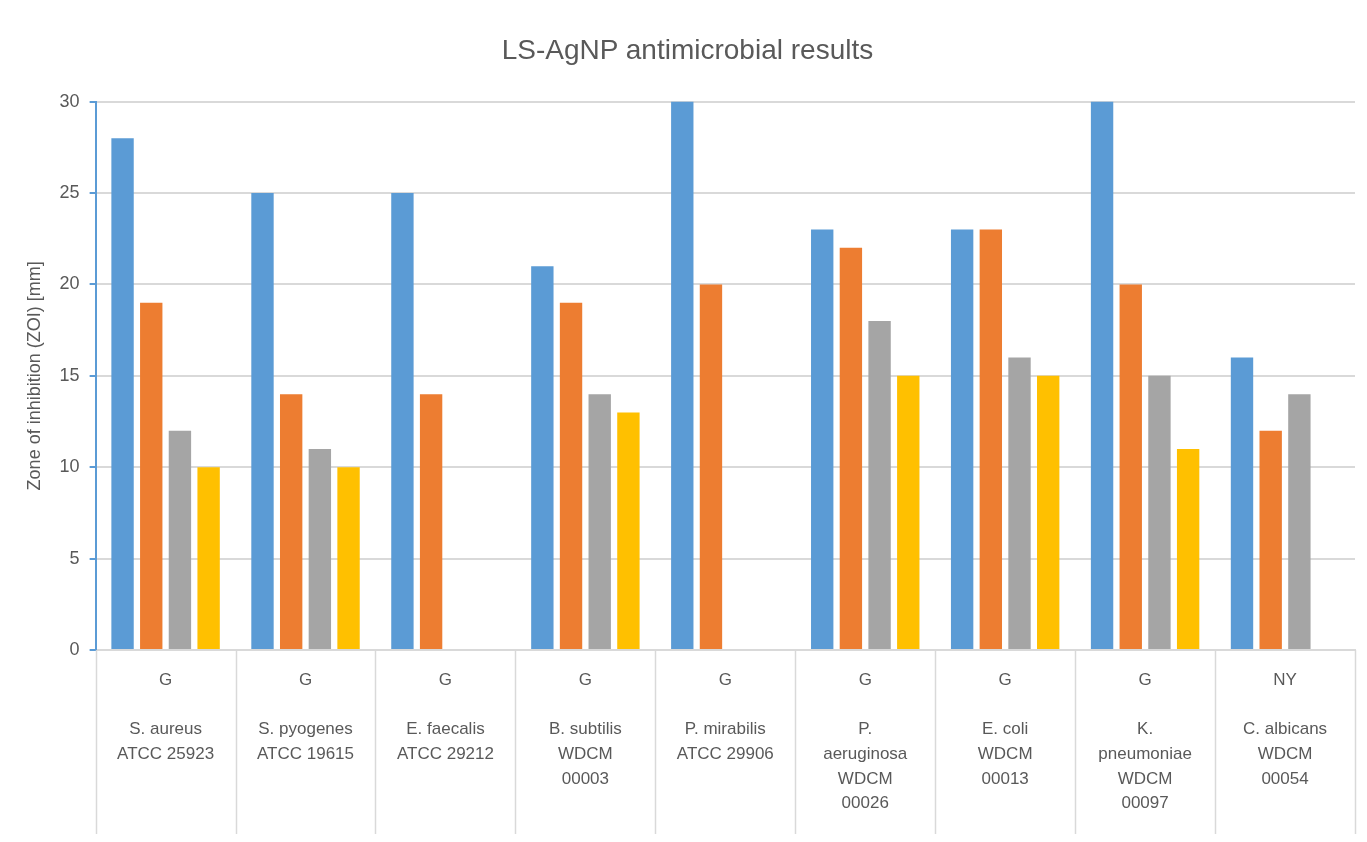 This screenshot has width=1367, height=842. What do you see at coordinates (69, 283) in the screenshot?
I see `y-tick-label: 20` at bounding box center [69, 283].